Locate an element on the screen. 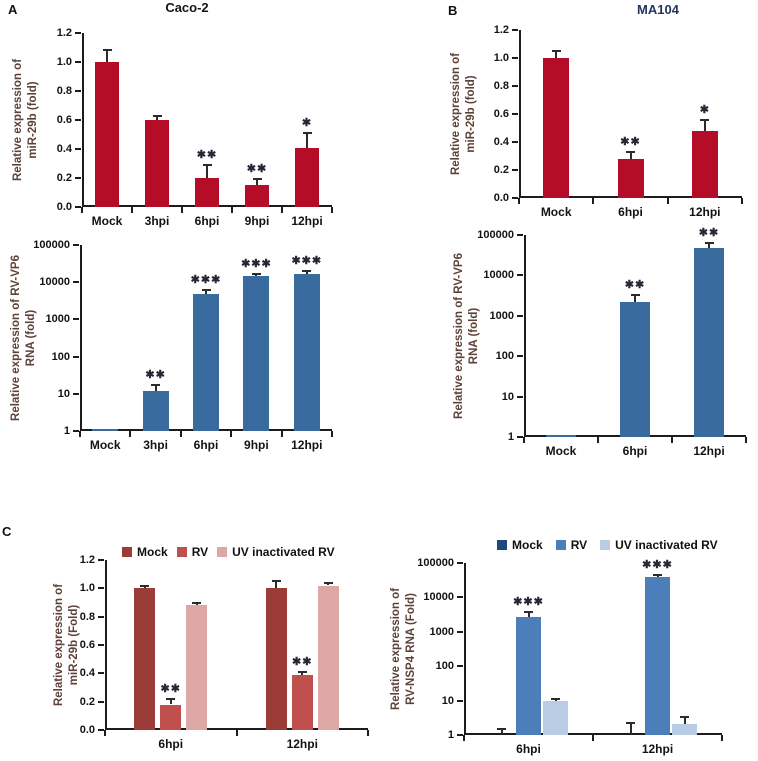 The height and width of the screenshot is (761, 758). y-axis-tick-label: 0.2 is located at coordinates (64, 178).